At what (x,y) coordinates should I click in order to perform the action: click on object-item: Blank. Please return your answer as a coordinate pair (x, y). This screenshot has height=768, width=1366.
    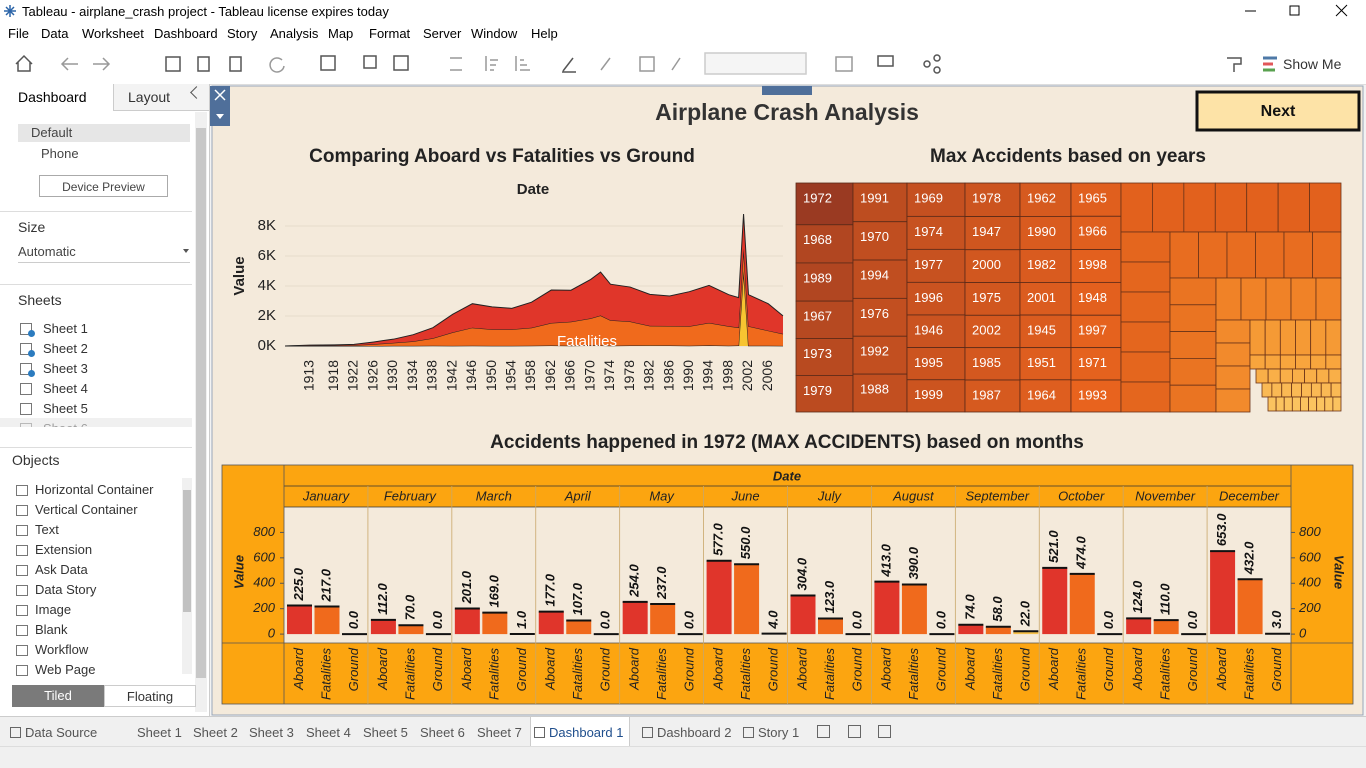
    Looking at the image, I should click on (51, 629).